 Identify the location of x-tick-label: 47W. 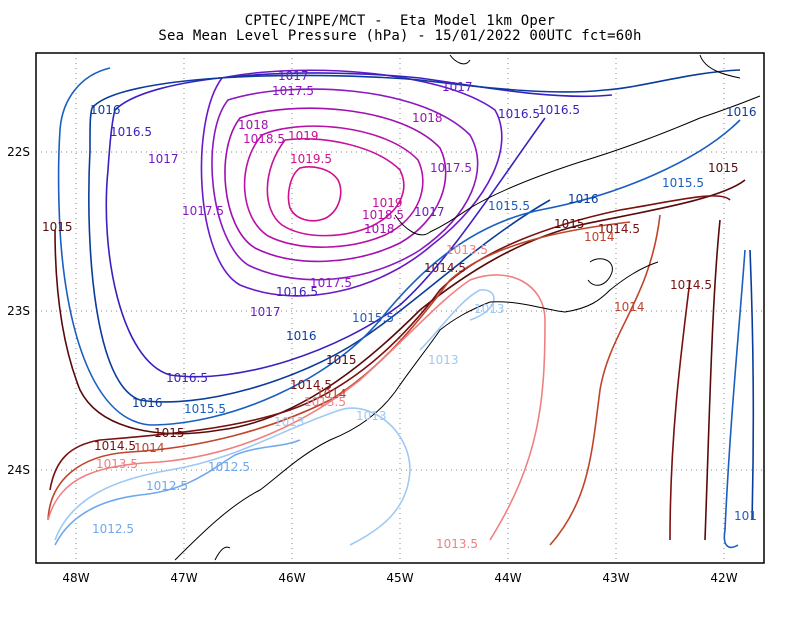
(183, 578).